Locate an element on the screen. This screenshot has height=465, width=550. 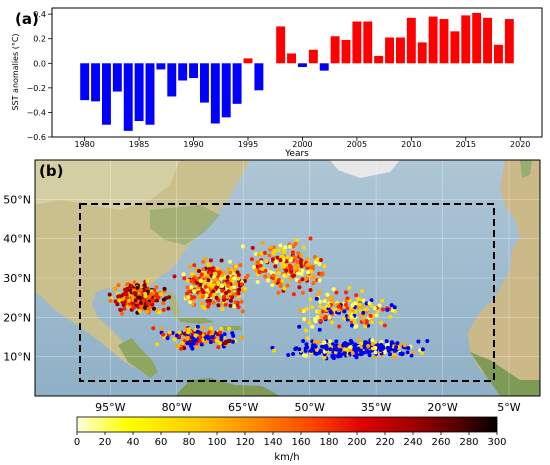
bar-1998 is located at coordinates (281, 45).